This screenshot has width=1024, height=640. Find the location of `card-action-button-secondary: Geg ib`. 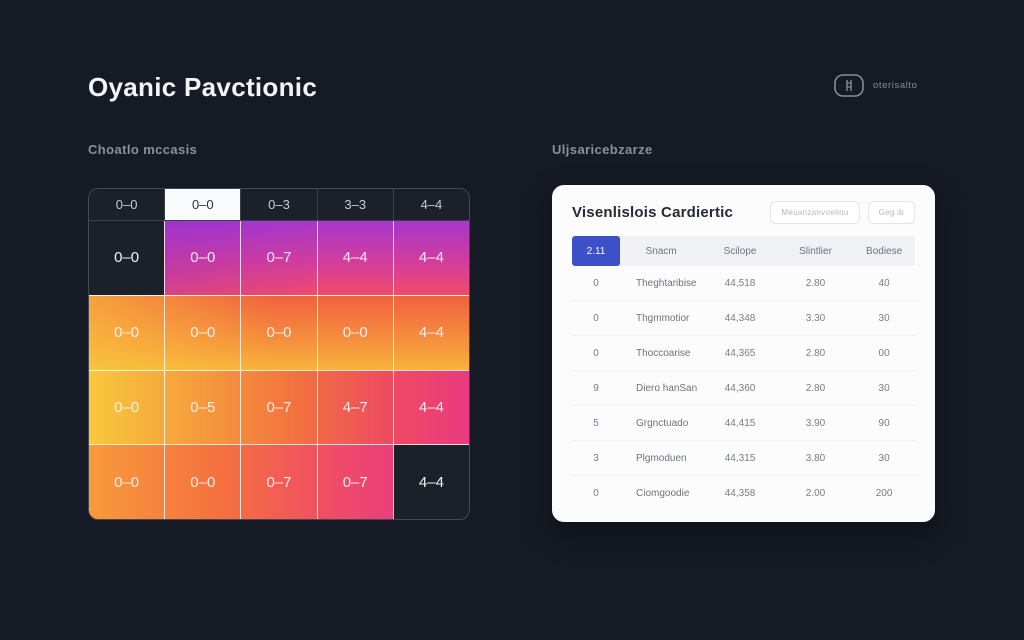

card-action-button-secondary: Geg ib is located at coordinates (891, 212).